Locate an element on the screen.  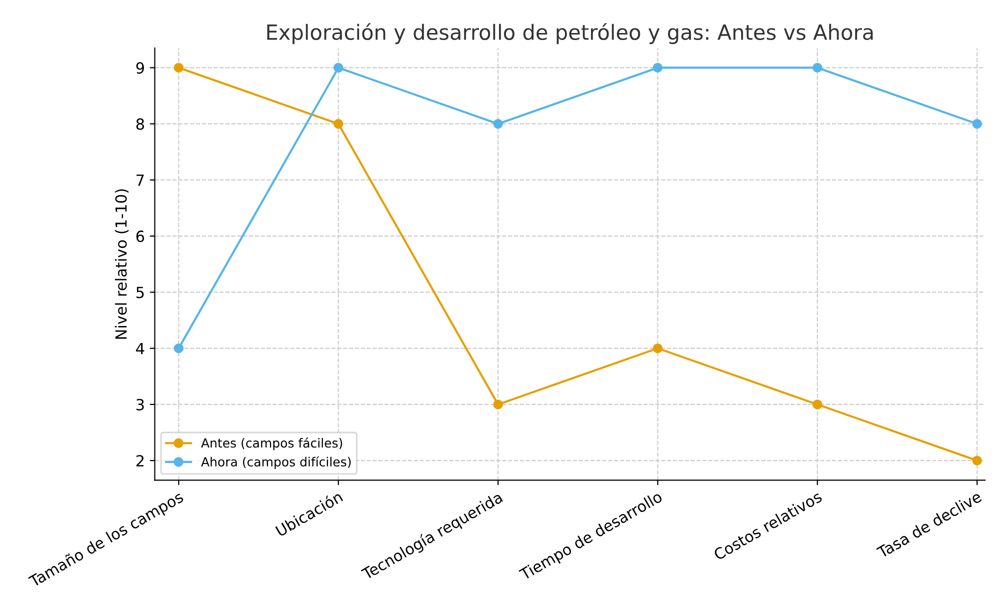
y-tick-label: 6 is located at coordinates (140, 236).